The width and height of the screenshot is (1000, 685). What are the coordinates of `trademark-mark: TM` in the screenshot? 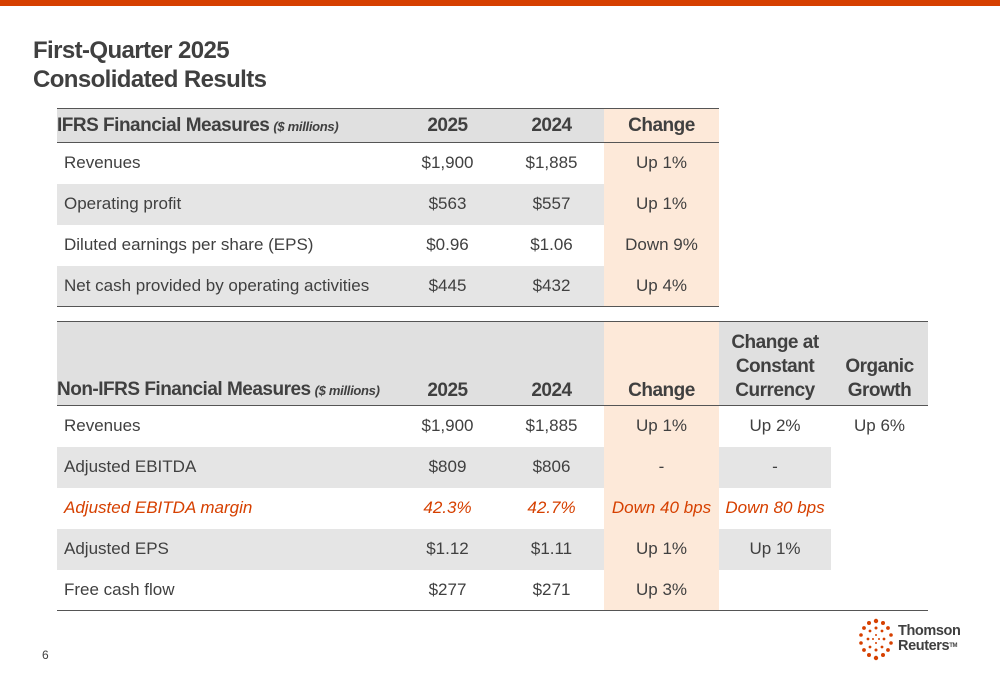 It's located at (953, 646).